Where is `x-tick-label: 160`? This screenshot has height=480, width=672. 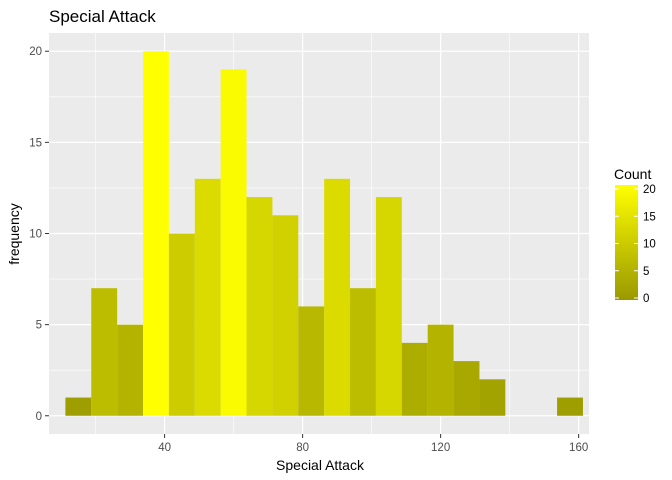
x-tick-label: 160 is located at coordinates (578, 448).